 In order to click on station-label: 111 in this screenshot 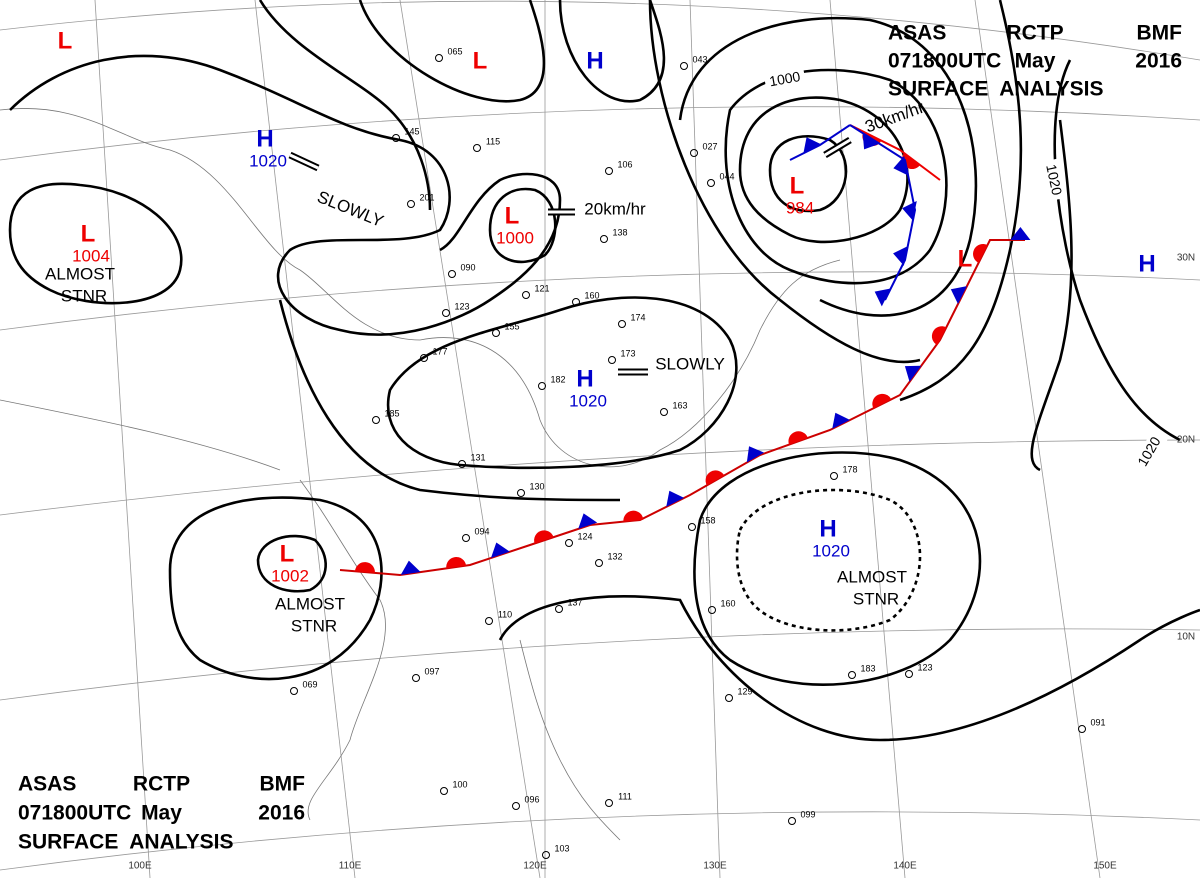, I will do `click(625, 796)`.